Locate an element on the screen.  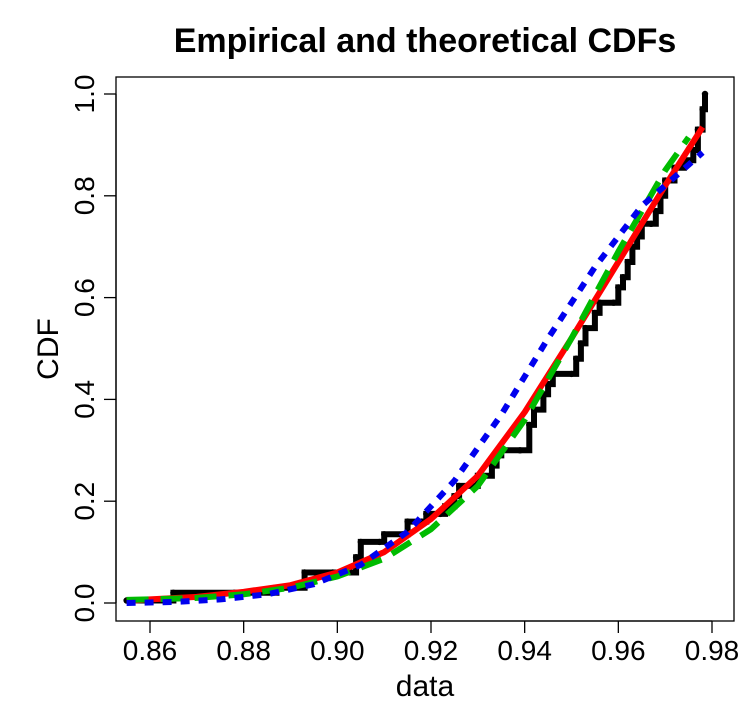
y-tick-label-1: 0.2 is located at coordinates (84, 501).